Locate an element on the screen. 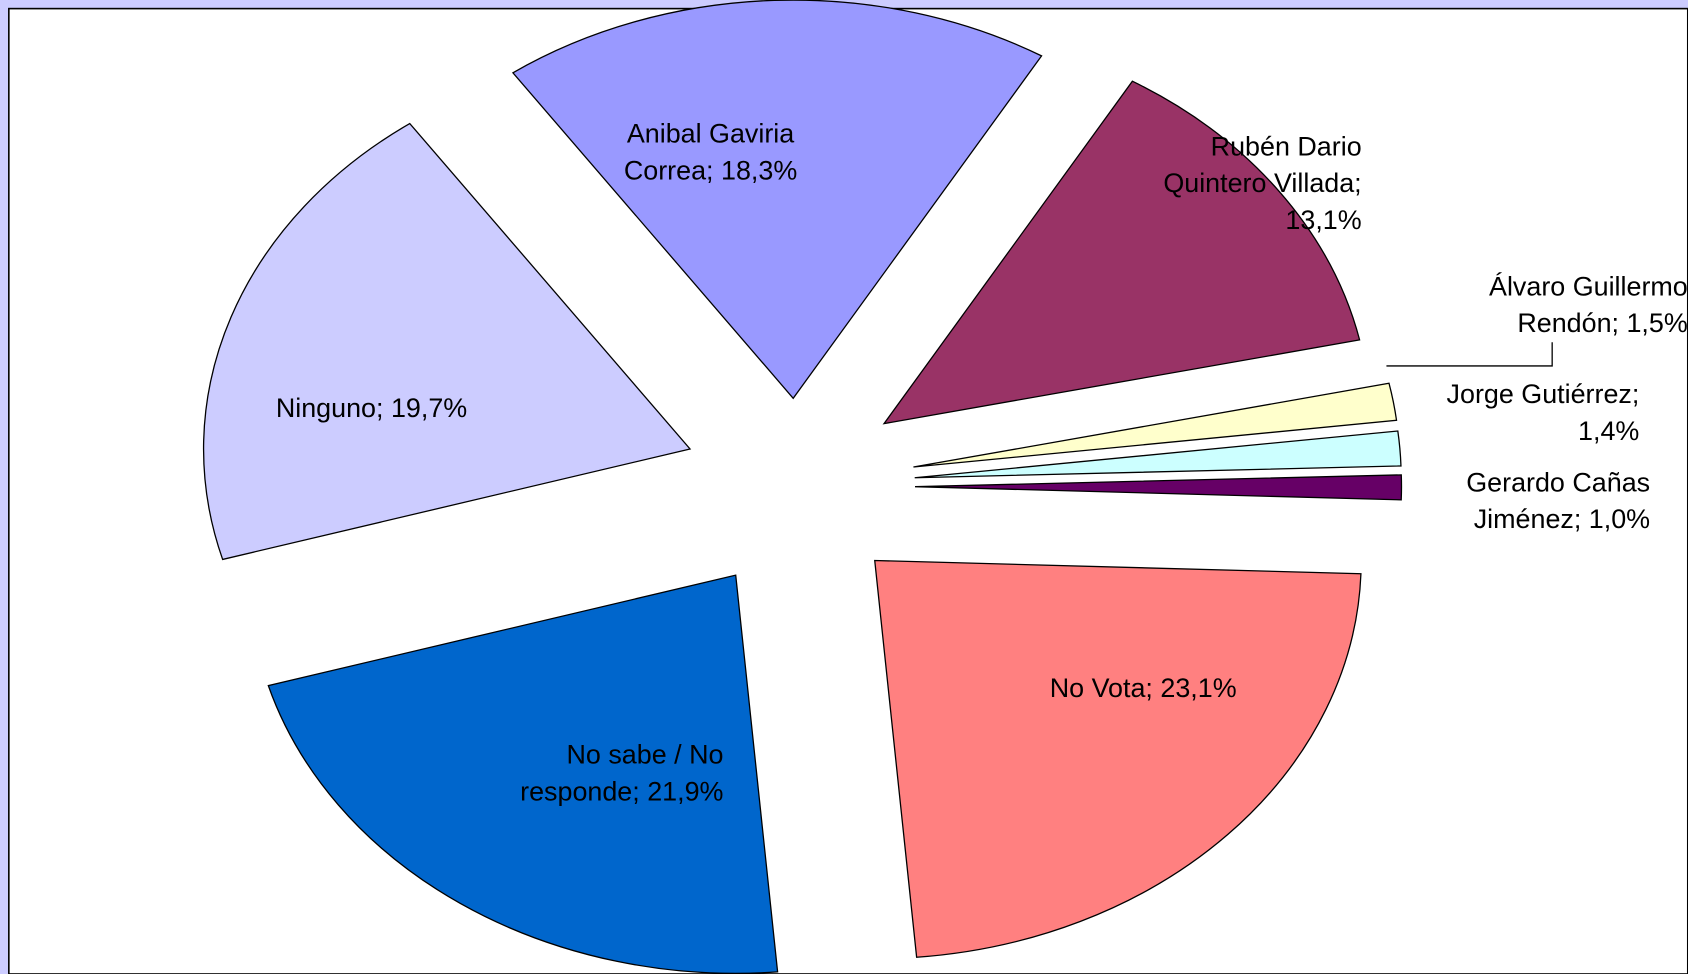 This screenshot has height=974, width=1688. data-label: Ninguno; 19,7% is located at coordinates (371, 408).